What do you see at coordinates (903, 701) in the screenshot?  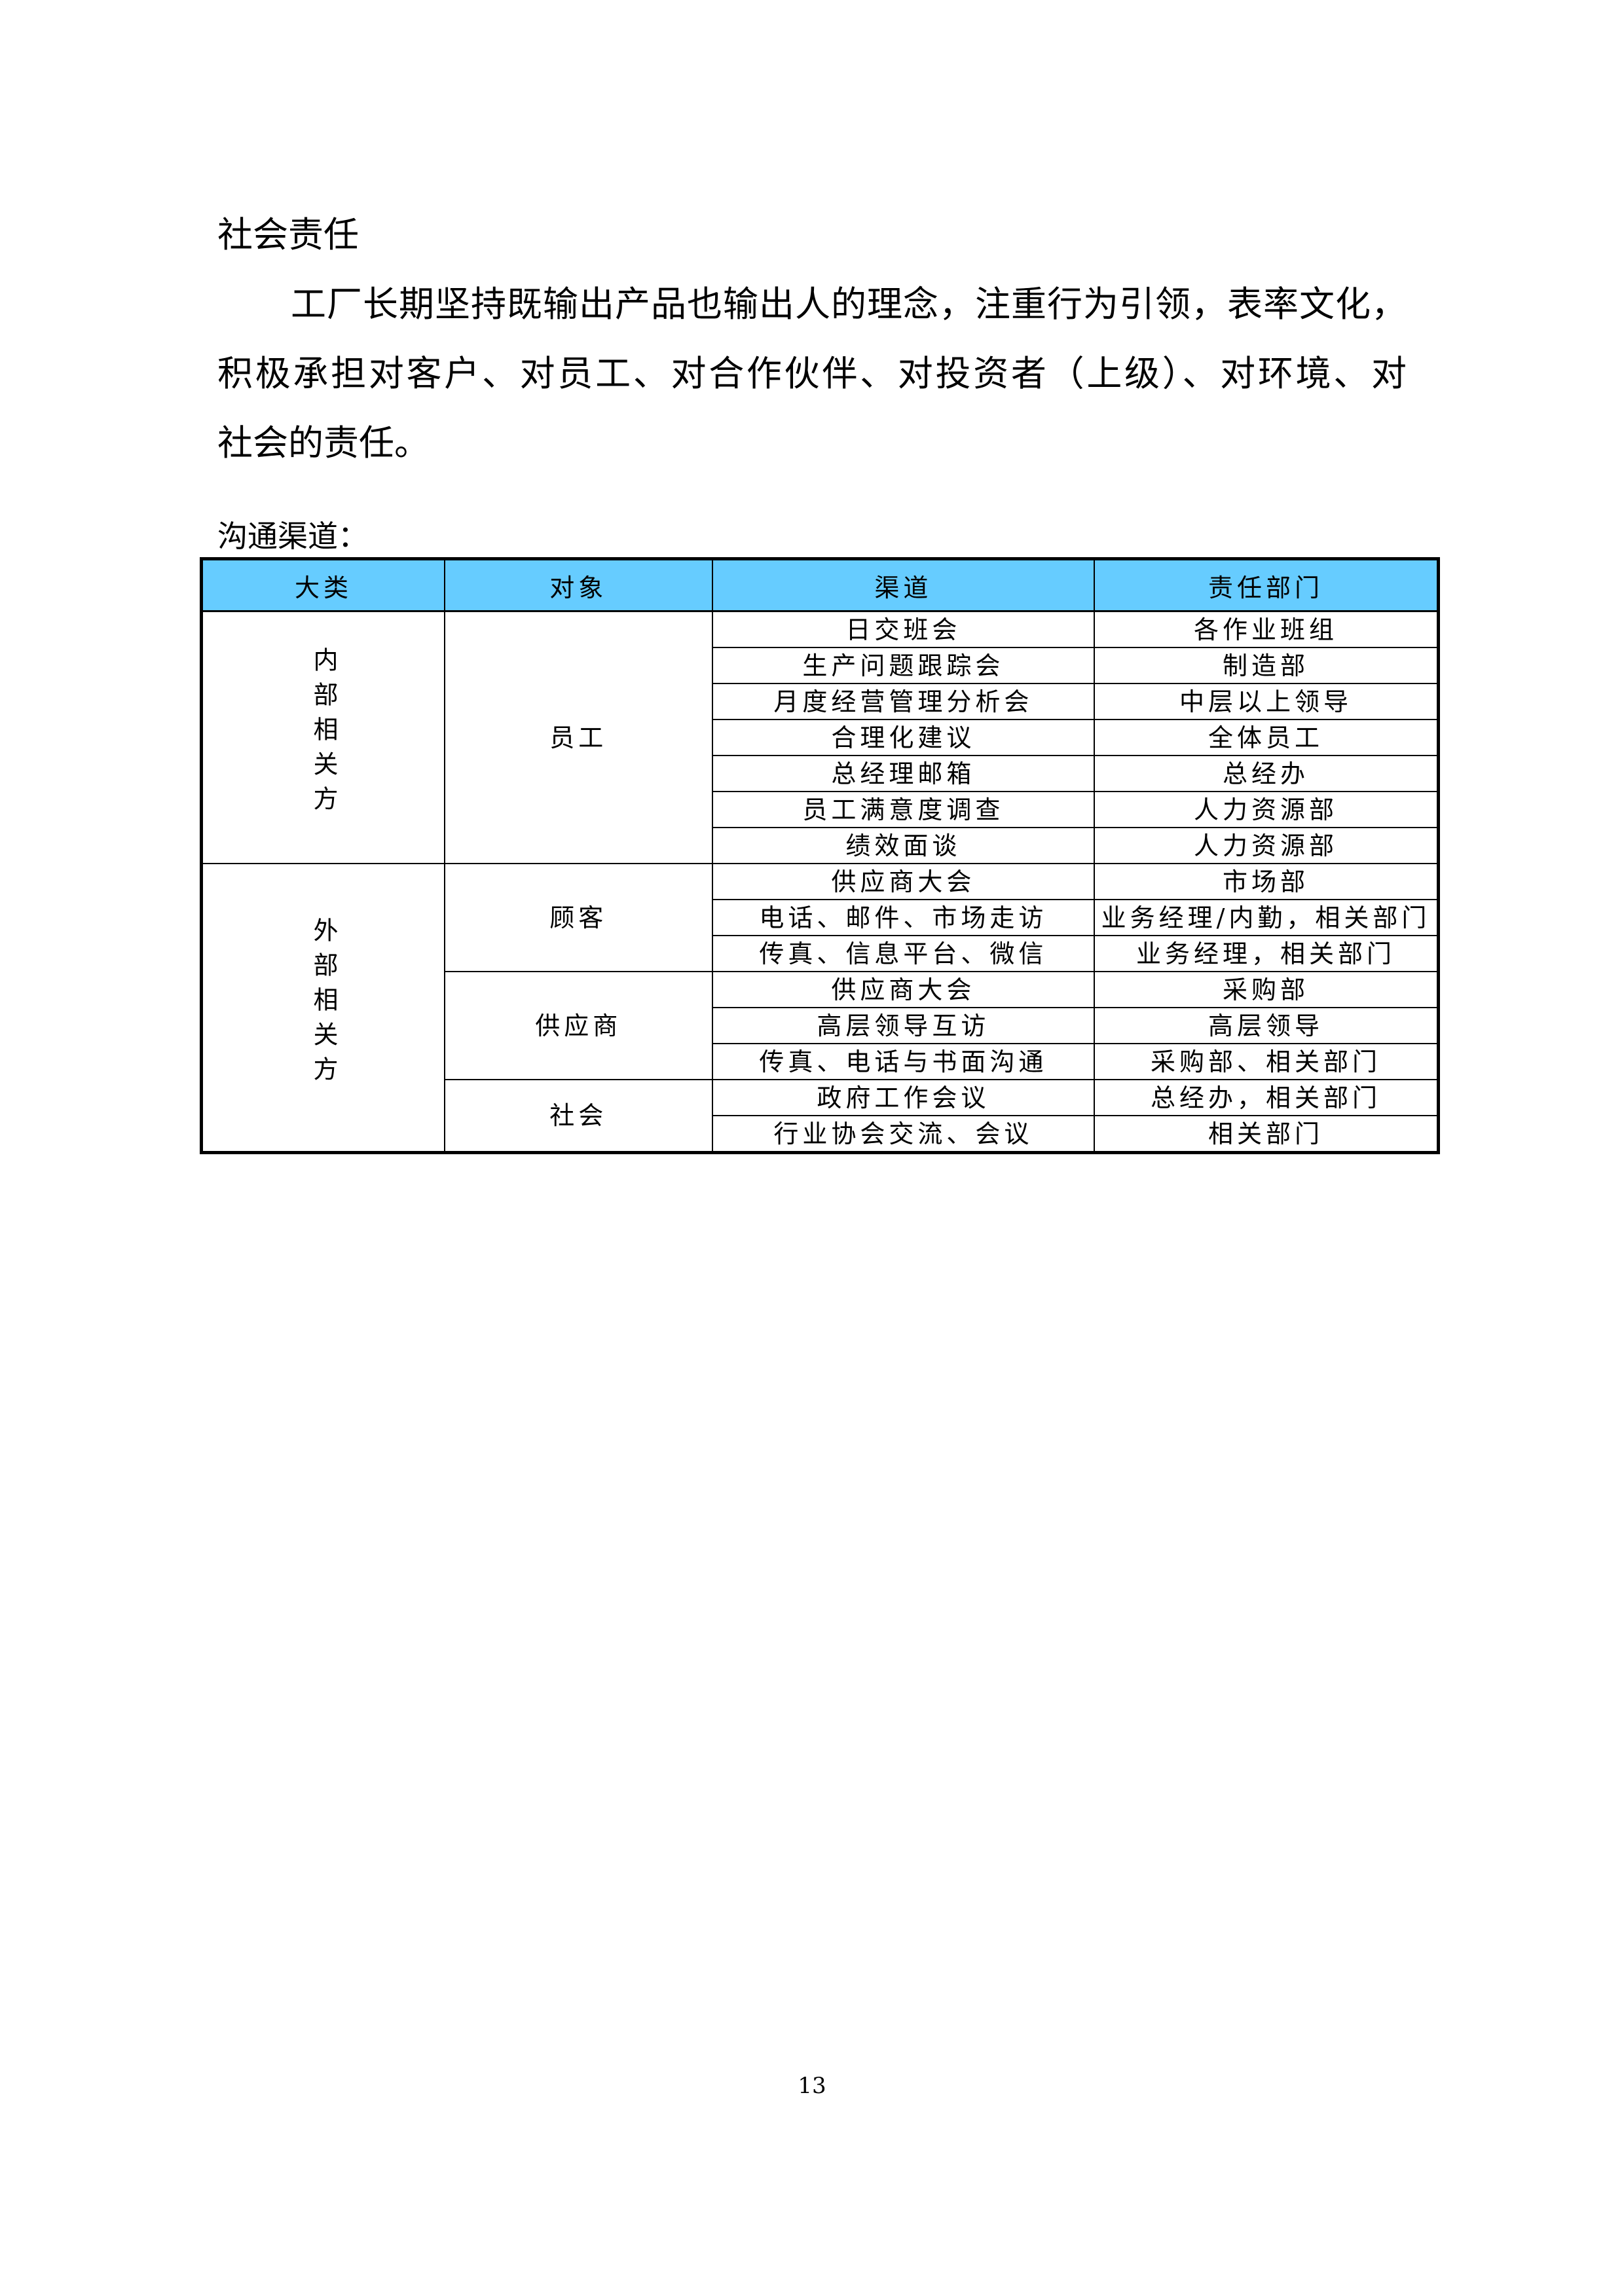 I see `channel-cell: 月度经营管理分析会` at bounding box center [903, 701].